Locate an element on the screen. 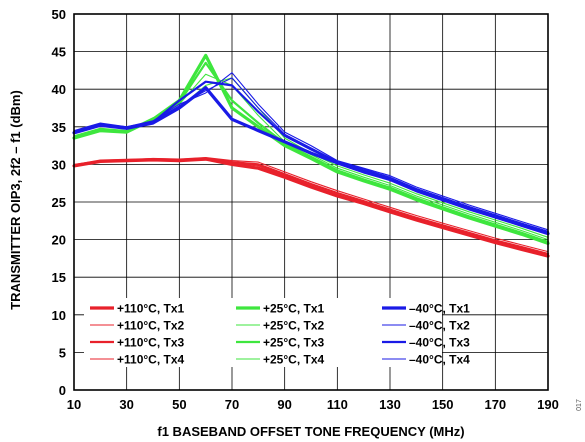 The height and width of the screenshot is (442, 585). x-axis-title: f1 BASEBAND OFFSET TONE FREQUENCY (MHz) is located at coordinates (310, 431).